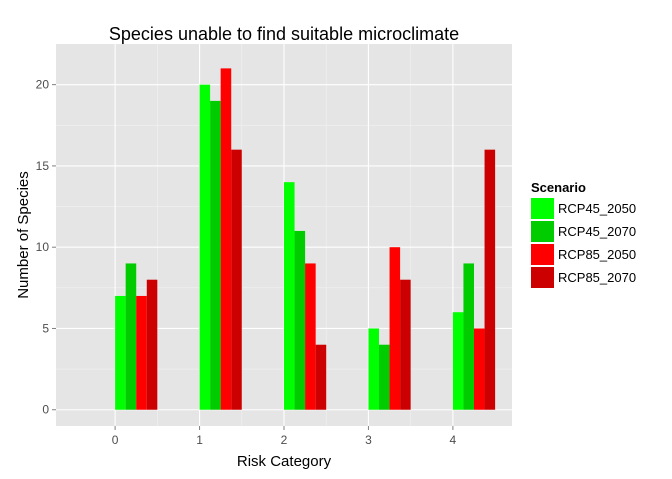 The width and height of the screenshot is (672, 479). What do you see at coordinates (43, 85) in the screenshot?
I see `y-tick-label: 20` at bounding box center [43, 85].